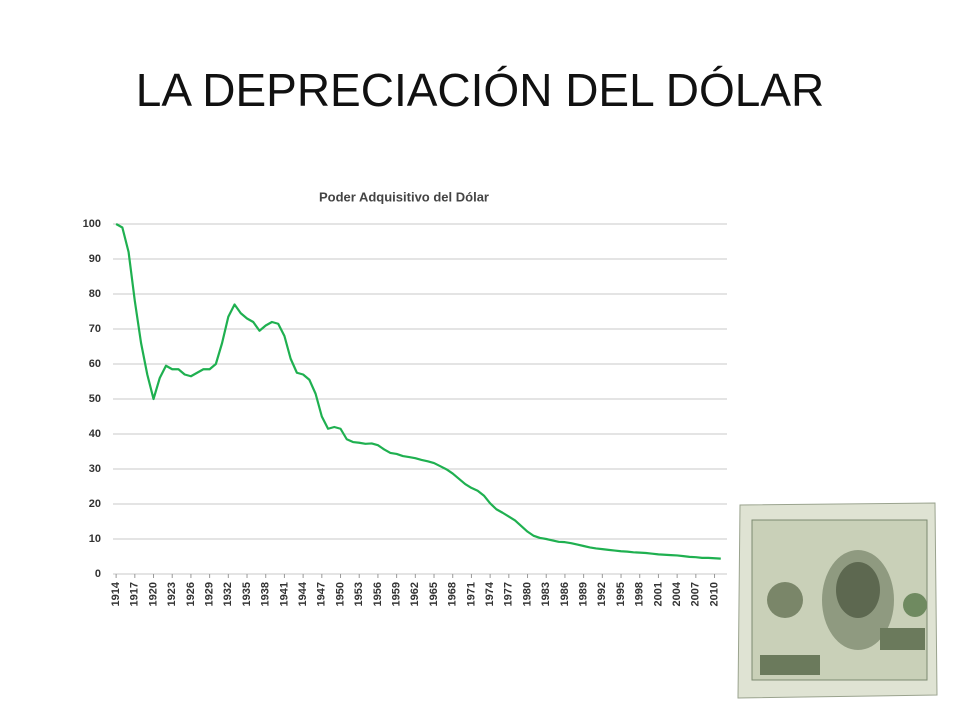  I want to click on y-tick-label: 50, so click(95, 399).